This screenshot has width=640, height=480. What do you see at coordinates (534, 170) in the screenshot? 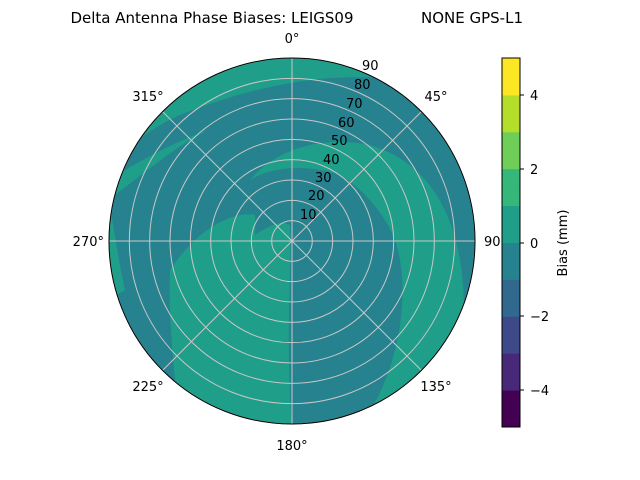
I see `colorbar-tick-2: 2` at bounding box center [534, 170].